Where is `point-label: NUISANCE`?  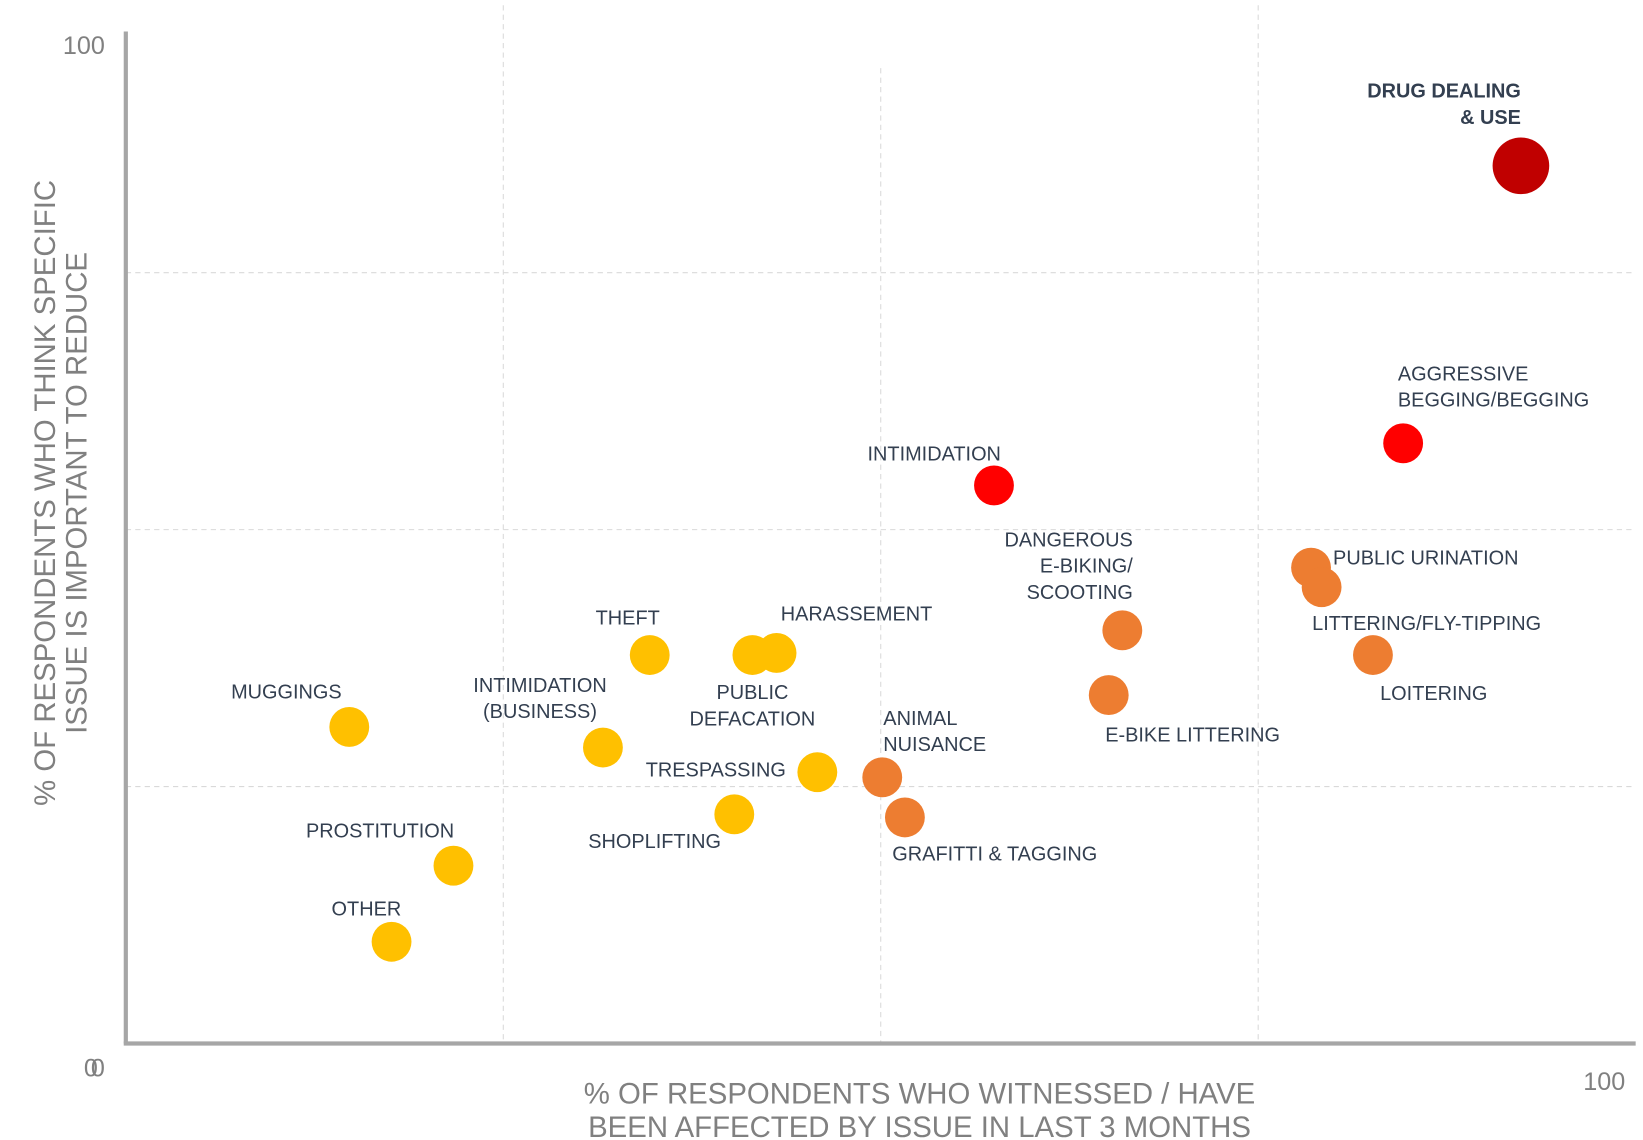 point-label: NUISANCE is located at coordinates (934, 745).